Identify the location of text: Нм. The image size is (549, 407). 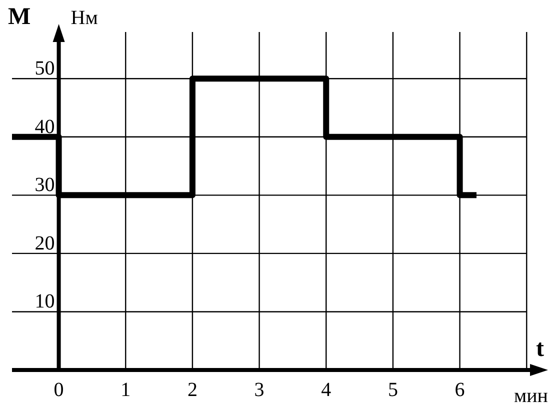
(84, 18).